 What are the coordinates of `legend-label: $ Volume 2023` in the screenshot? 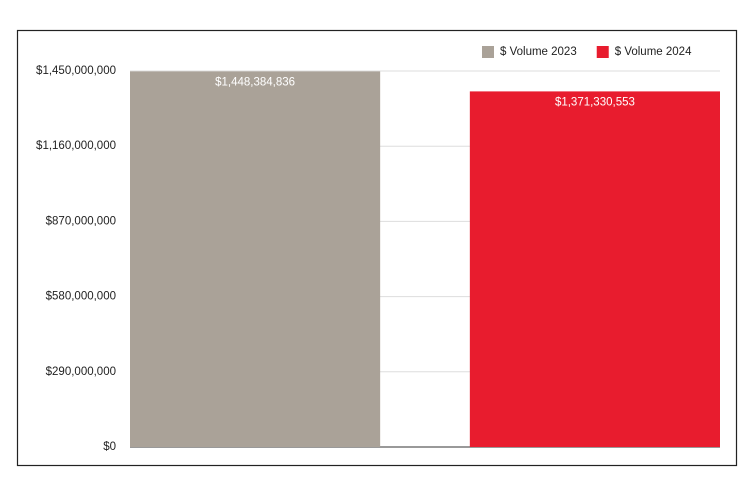 It's located at (538, 52).